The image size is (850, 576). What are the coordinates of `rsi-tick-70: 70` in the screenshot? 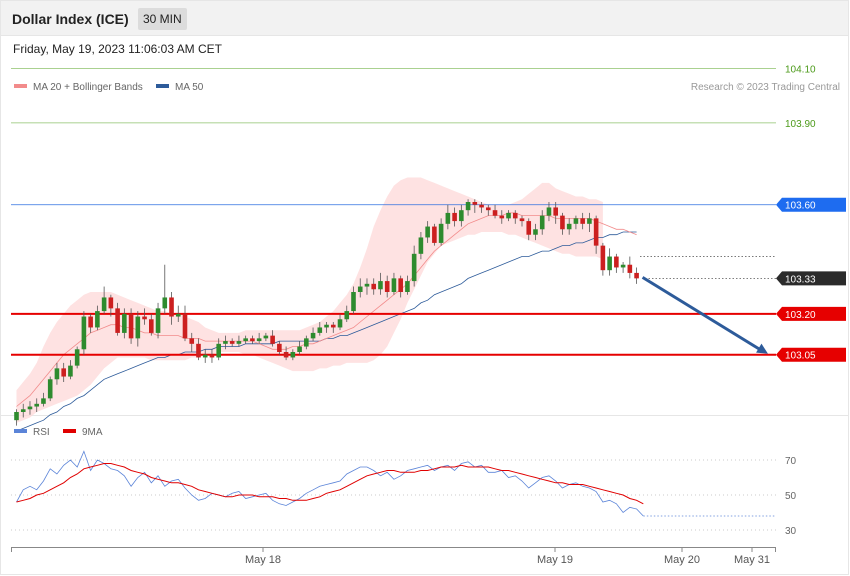 It's located at (791, 461).